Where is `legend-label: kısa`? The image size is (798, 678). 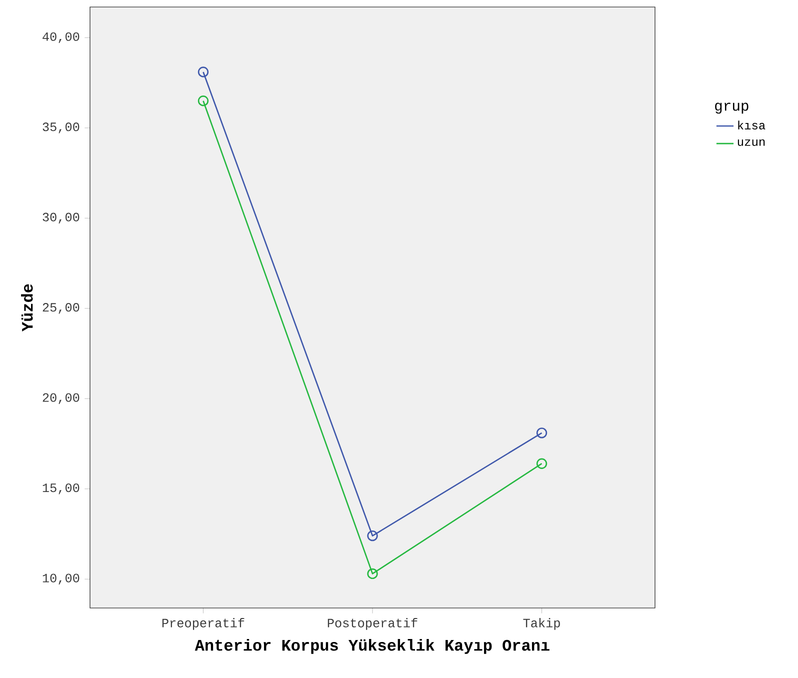
legend-label: kısa is located at coordinates (752, 125).